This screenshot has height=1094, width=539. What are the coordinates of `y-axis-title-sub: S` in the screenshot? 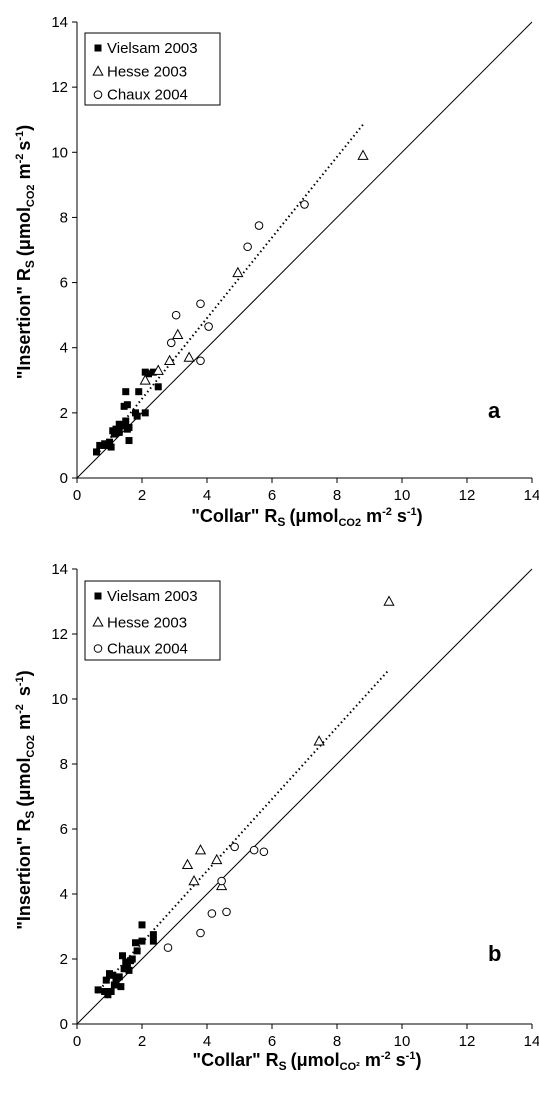 It's located at (30, 264).